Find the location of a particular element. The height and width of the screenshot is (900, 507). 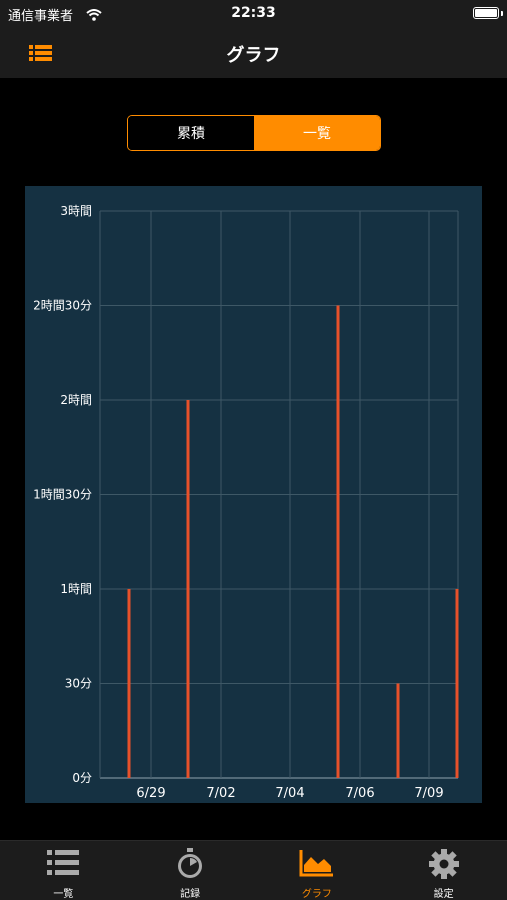

status-time: 22:33 is located at coordinates (253, 13).